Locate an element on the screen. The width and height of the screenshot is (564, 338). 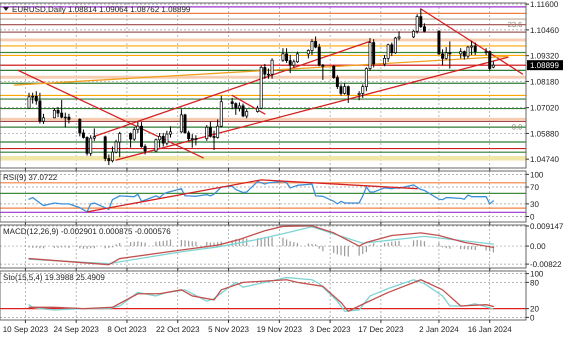
x-tick-label: 22 Oct 2023 is located at coordinates (178, 329).